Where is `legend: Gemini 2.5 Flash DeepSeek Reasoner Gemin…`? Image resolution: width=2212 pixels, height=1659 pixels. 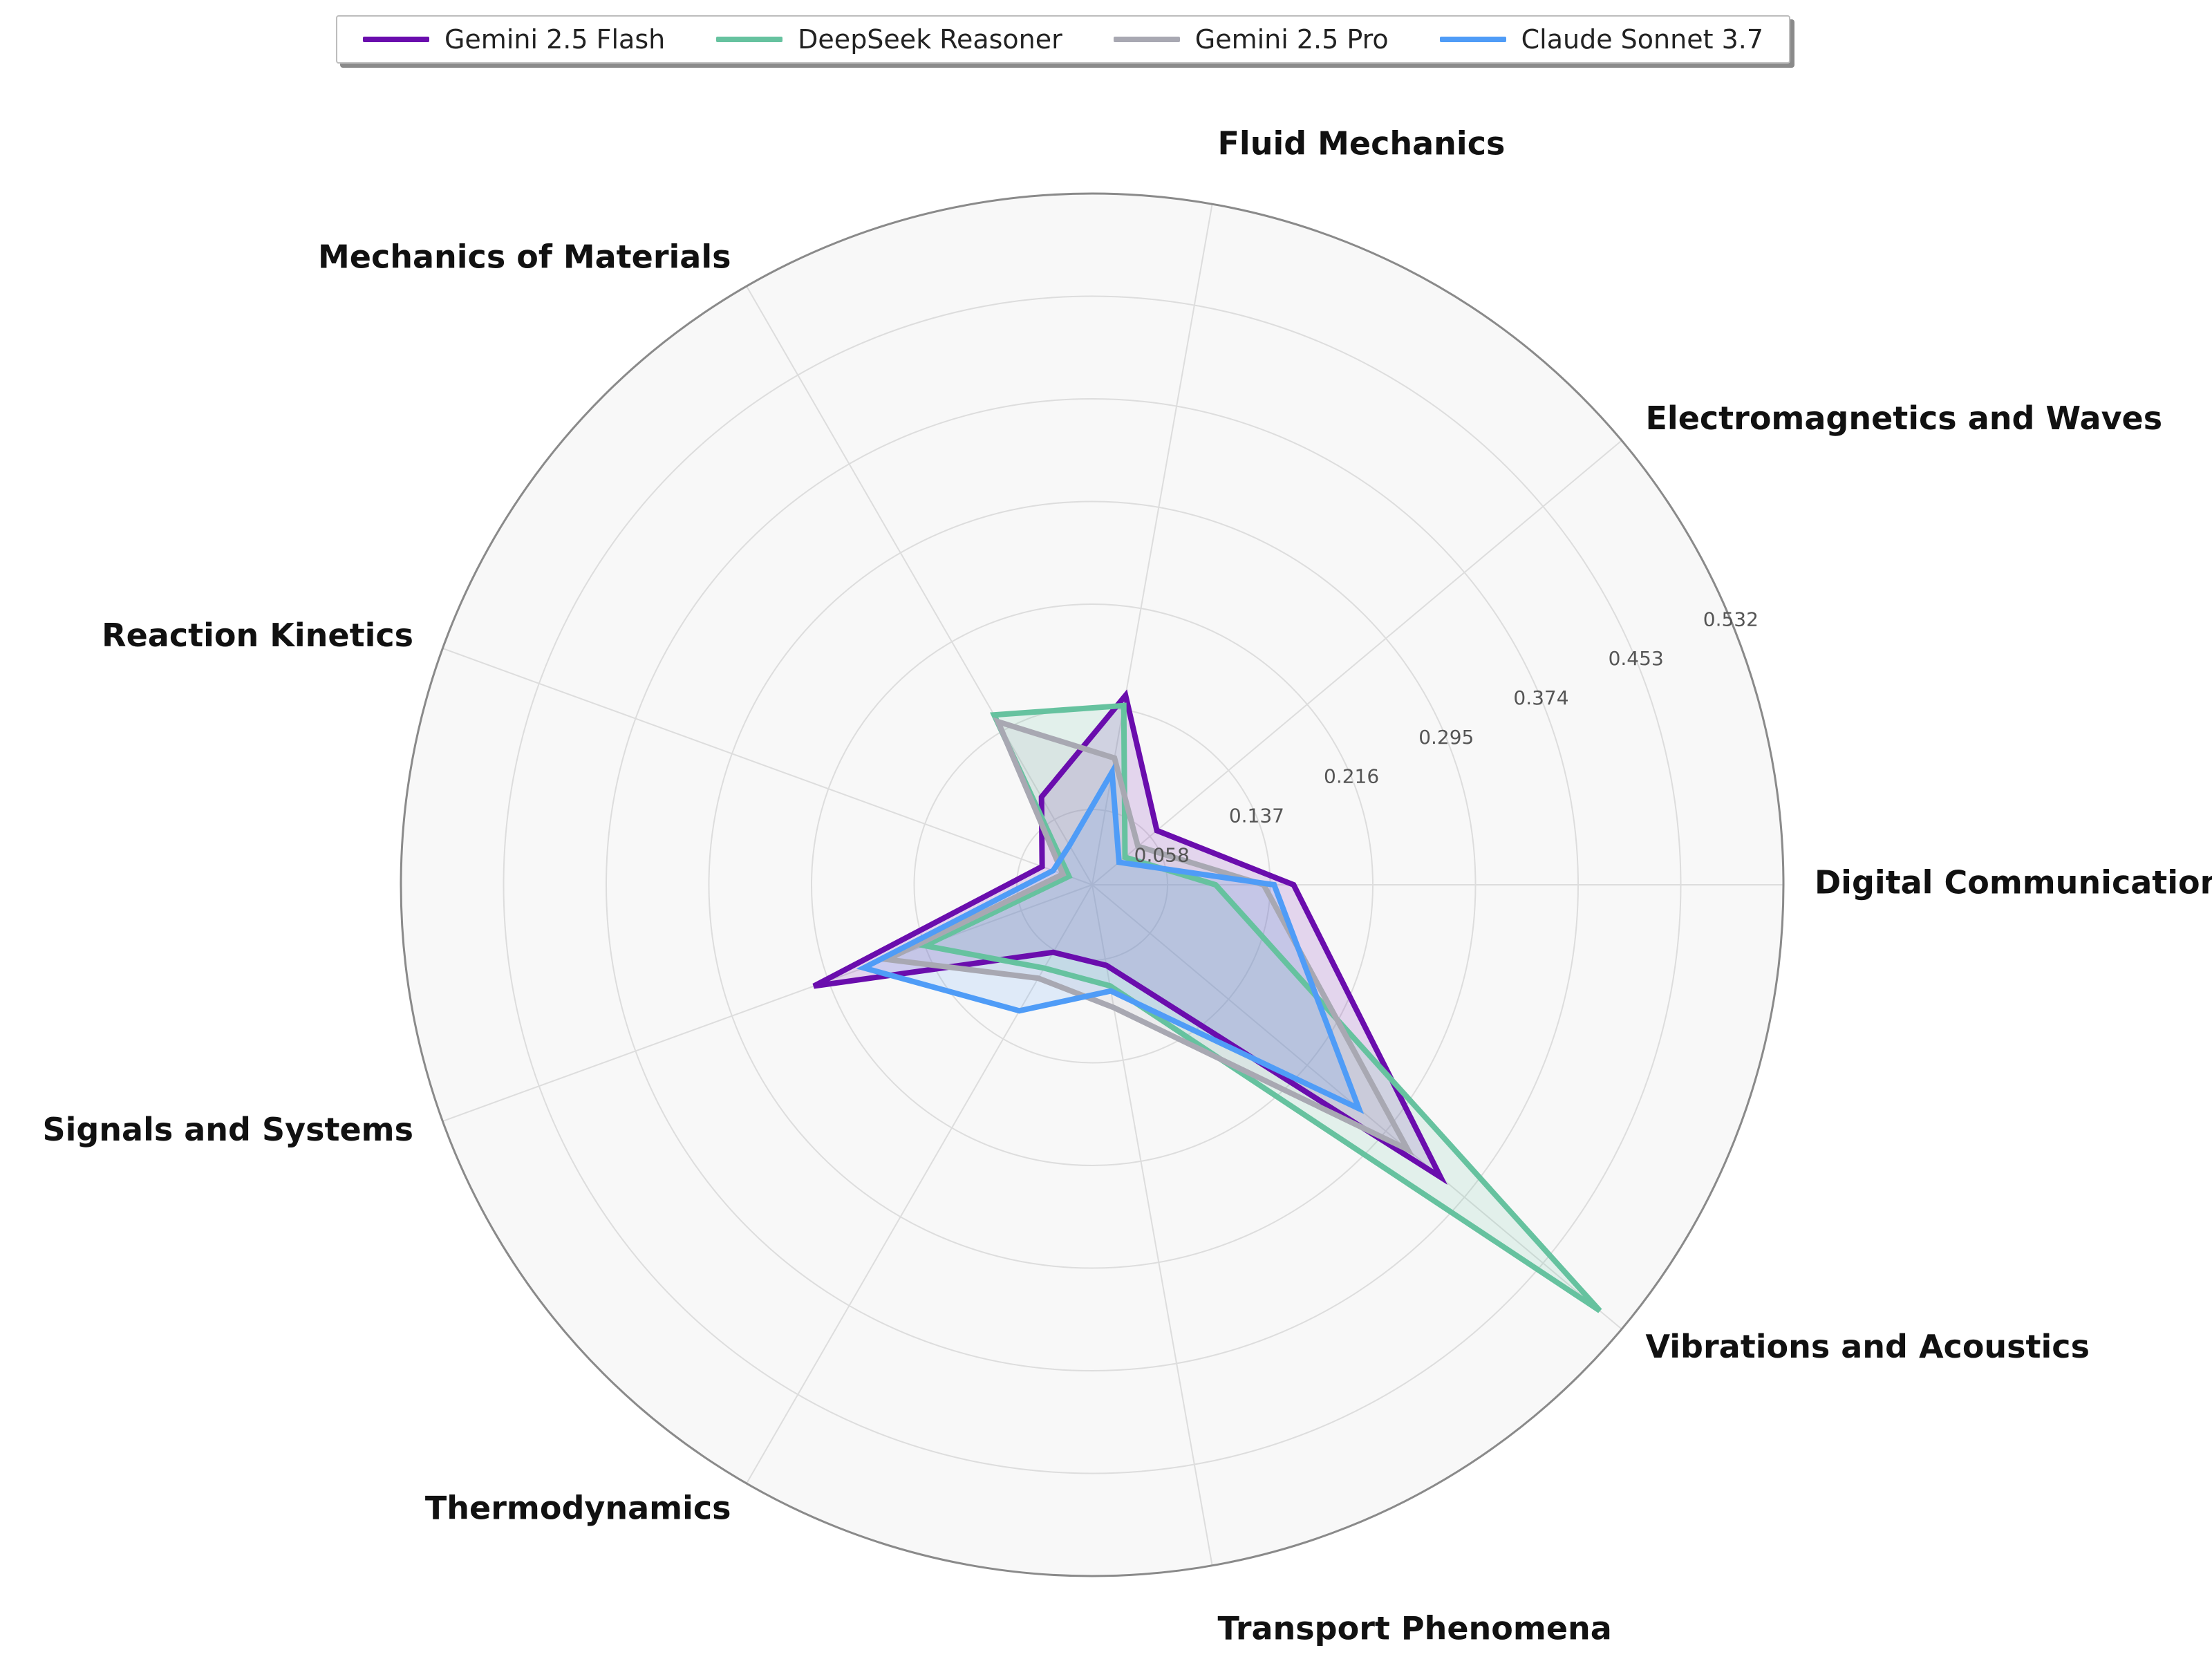 legend: Gemini 2.5 Flash DeepSeek Reasoner Gemin… is located at coordinates (1063, 40).